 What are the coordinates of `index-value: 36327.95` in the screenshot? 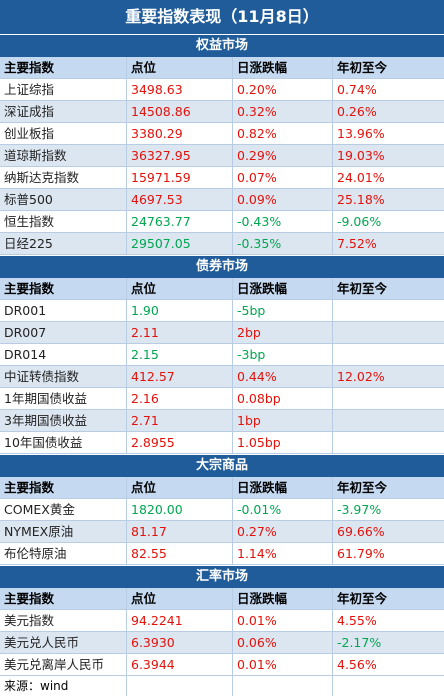 It's located at (180, 156).